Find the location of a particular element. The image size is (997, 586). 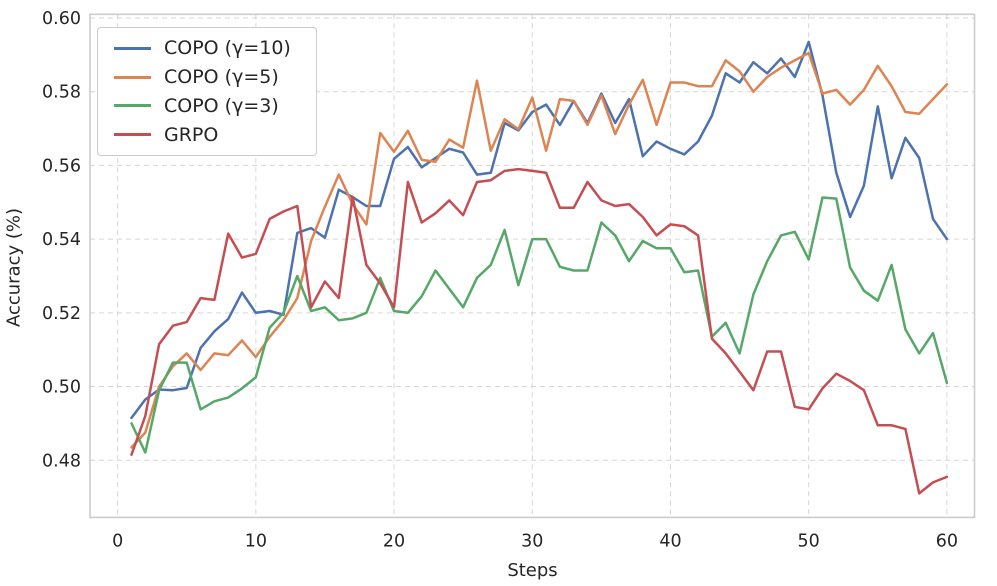

y-tick-labels: 0.48 0.50 0.52 0.54 0.56 0.58 0.60 is located at coordinates (61, 240).